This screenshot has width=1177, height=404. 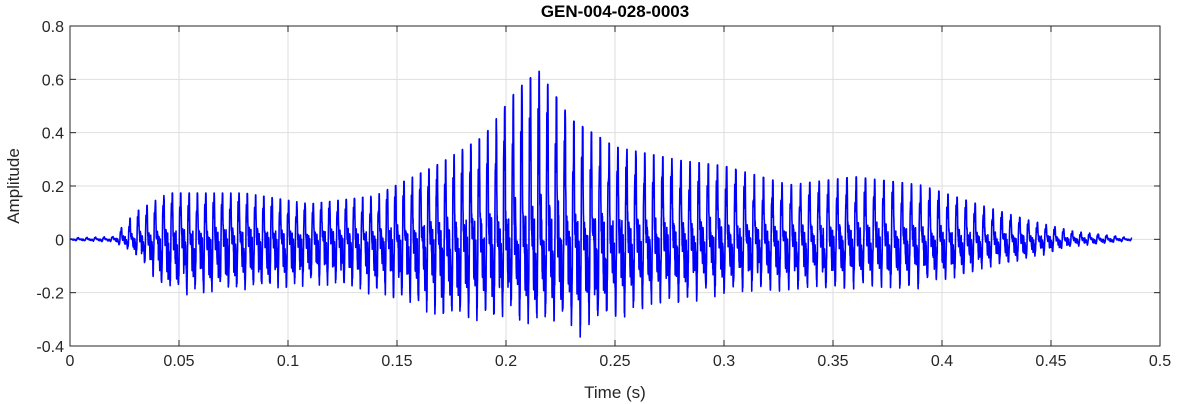 I want to click on x-tick-label: 0.1, so click(x=288, y=361).